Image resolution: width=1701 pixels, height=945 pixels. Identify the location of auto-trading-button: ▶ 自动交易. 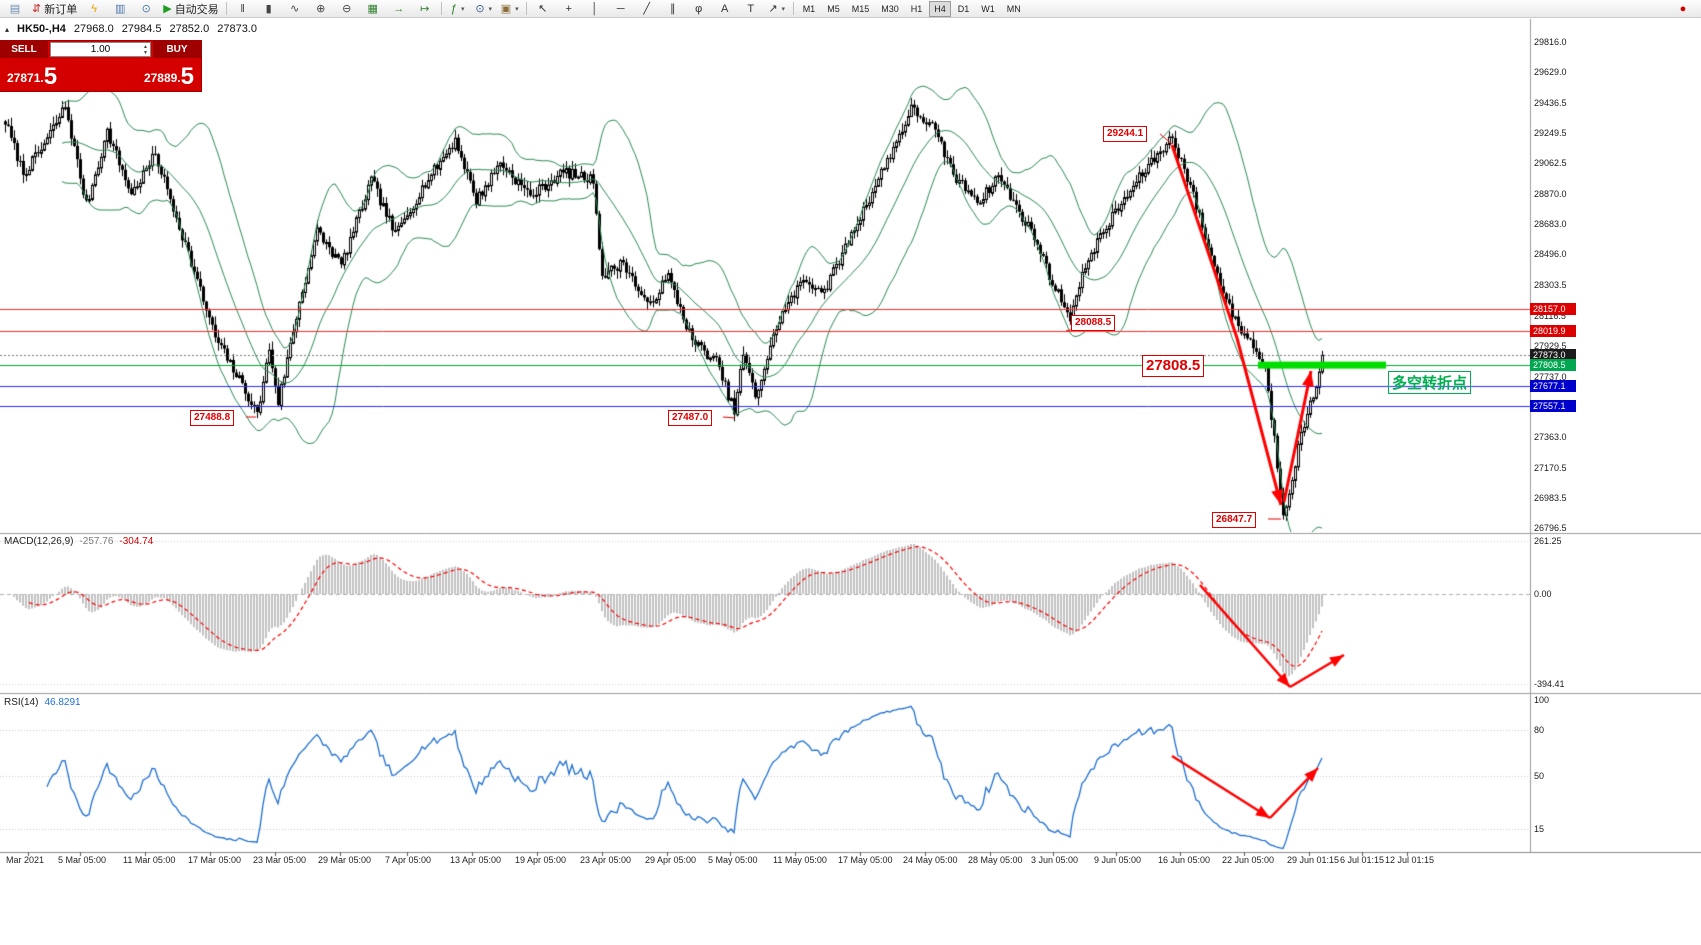
(190, 9).